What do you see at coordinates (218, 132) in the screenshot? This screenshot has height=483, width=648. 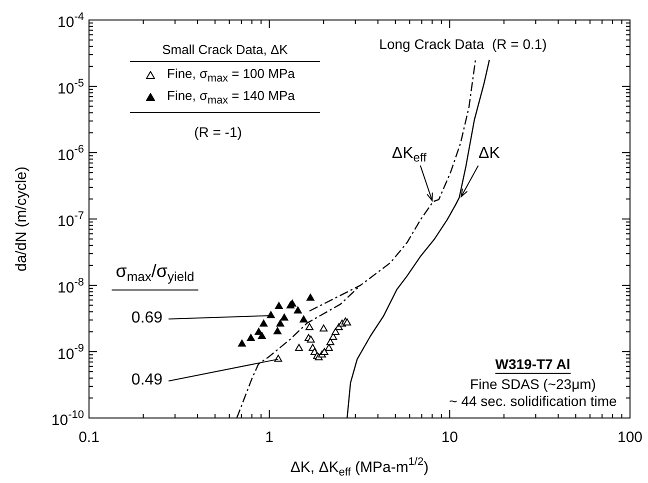 I see `annotation: (R = -1)` at bounding box center [218, 132].